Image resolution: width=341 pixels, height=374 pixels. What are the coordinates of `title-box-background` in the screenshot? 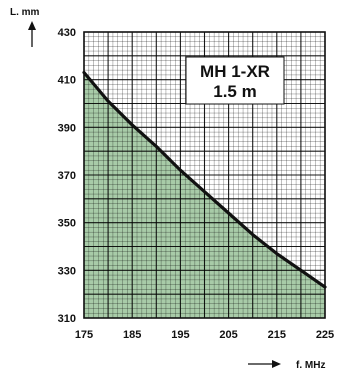 It's located at (235, 80).